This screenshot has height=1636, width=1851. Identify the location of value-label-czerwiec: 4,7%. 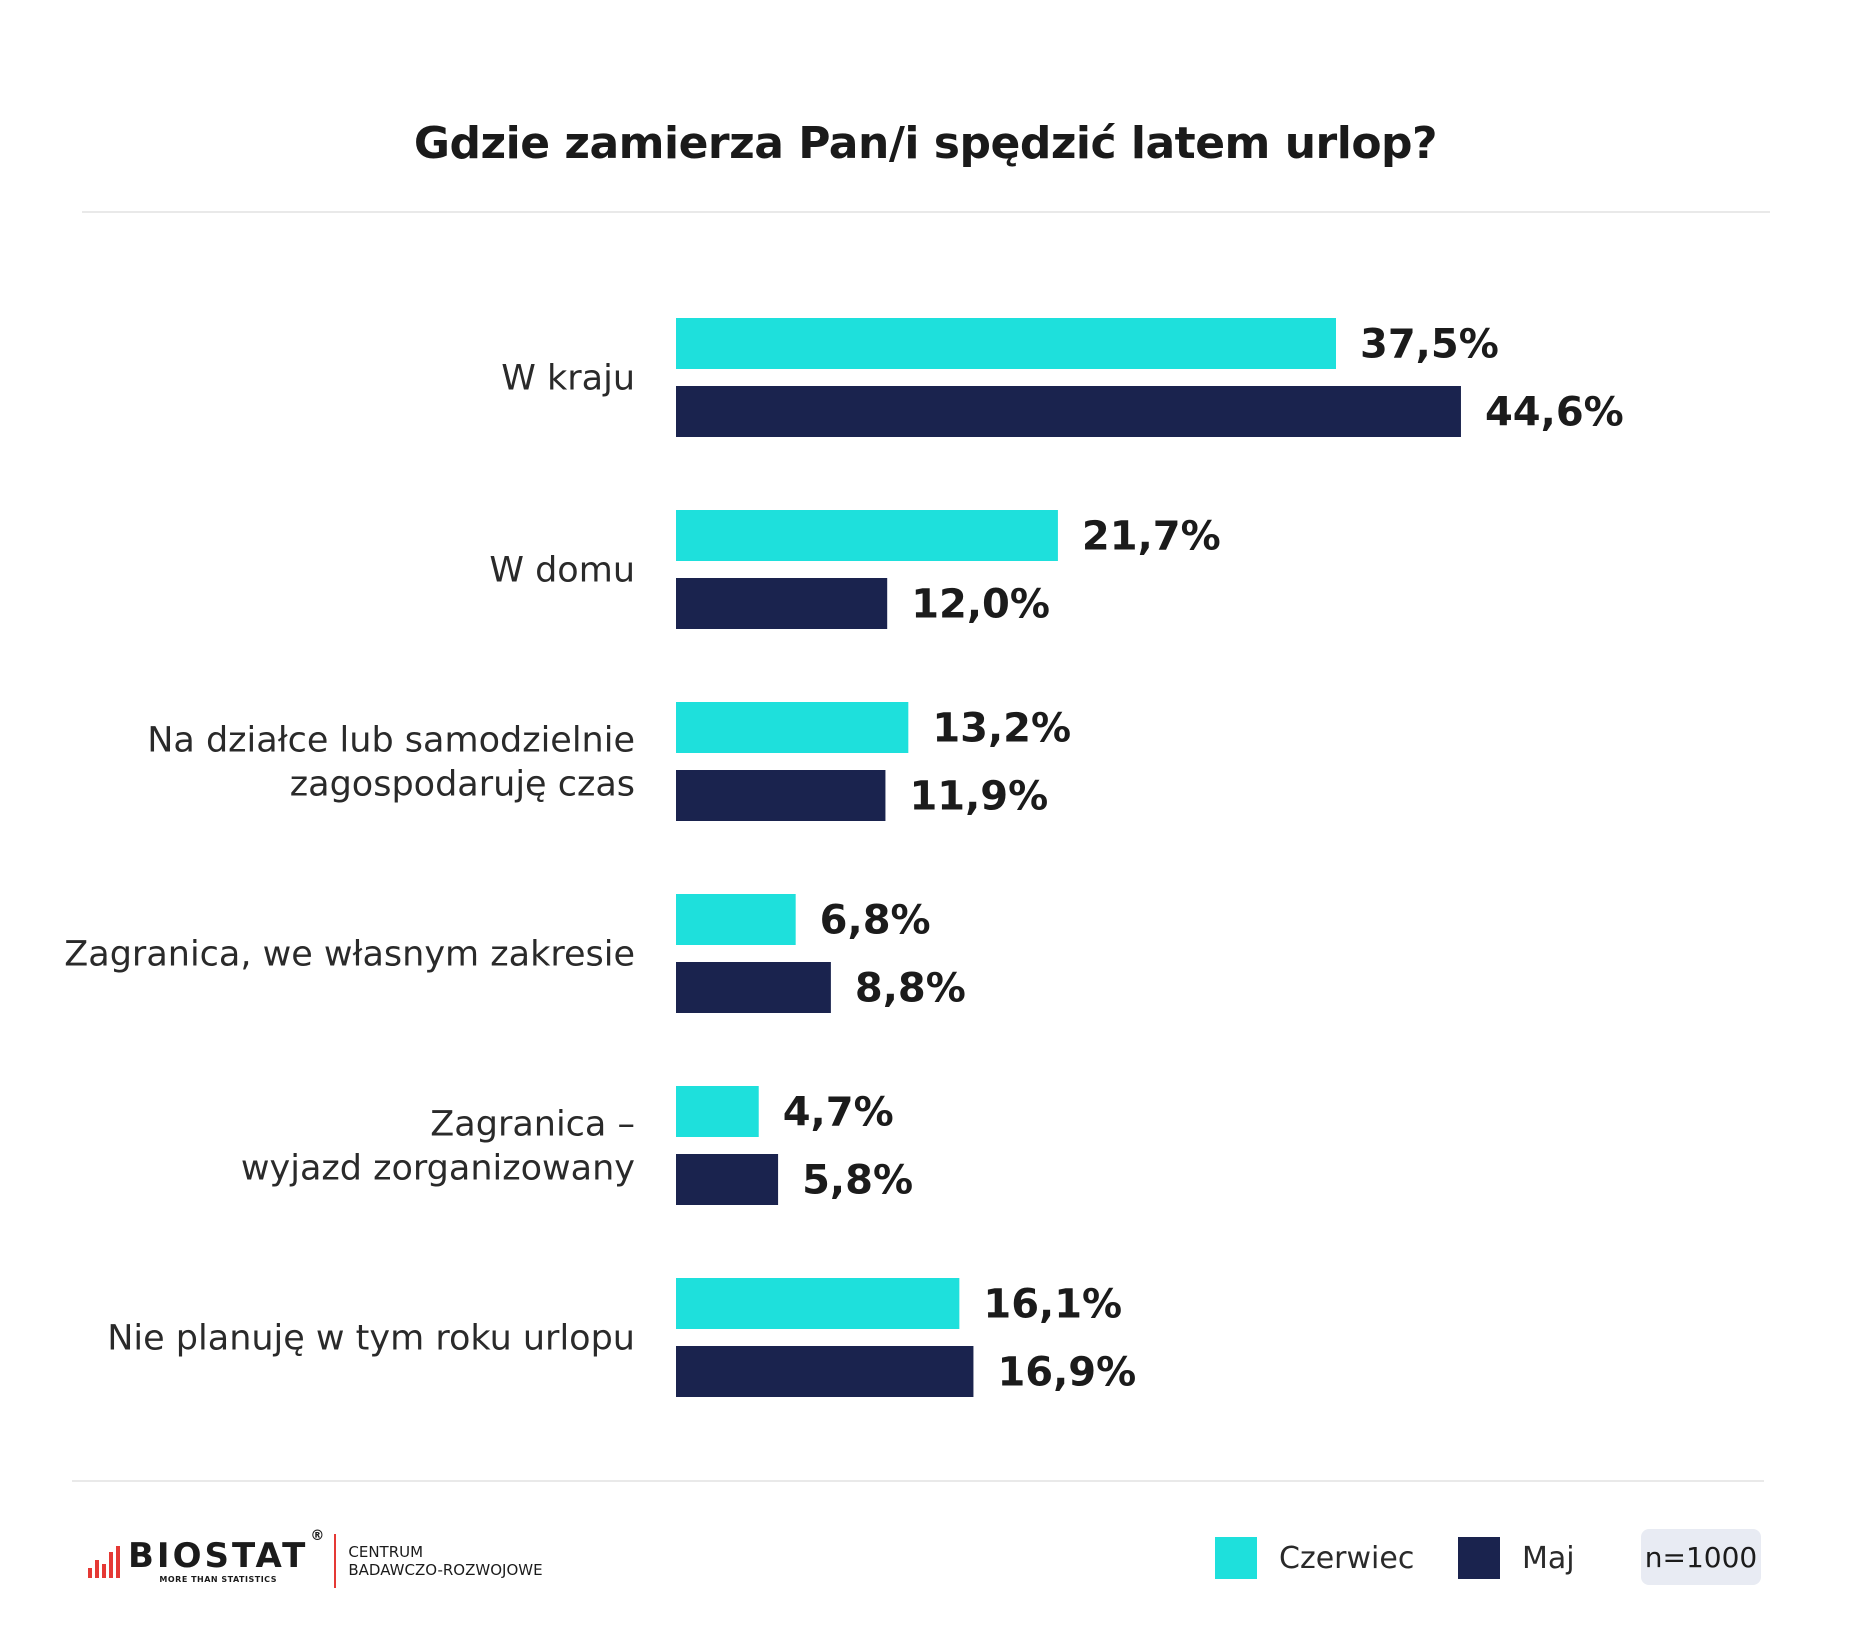
(838, 1113).